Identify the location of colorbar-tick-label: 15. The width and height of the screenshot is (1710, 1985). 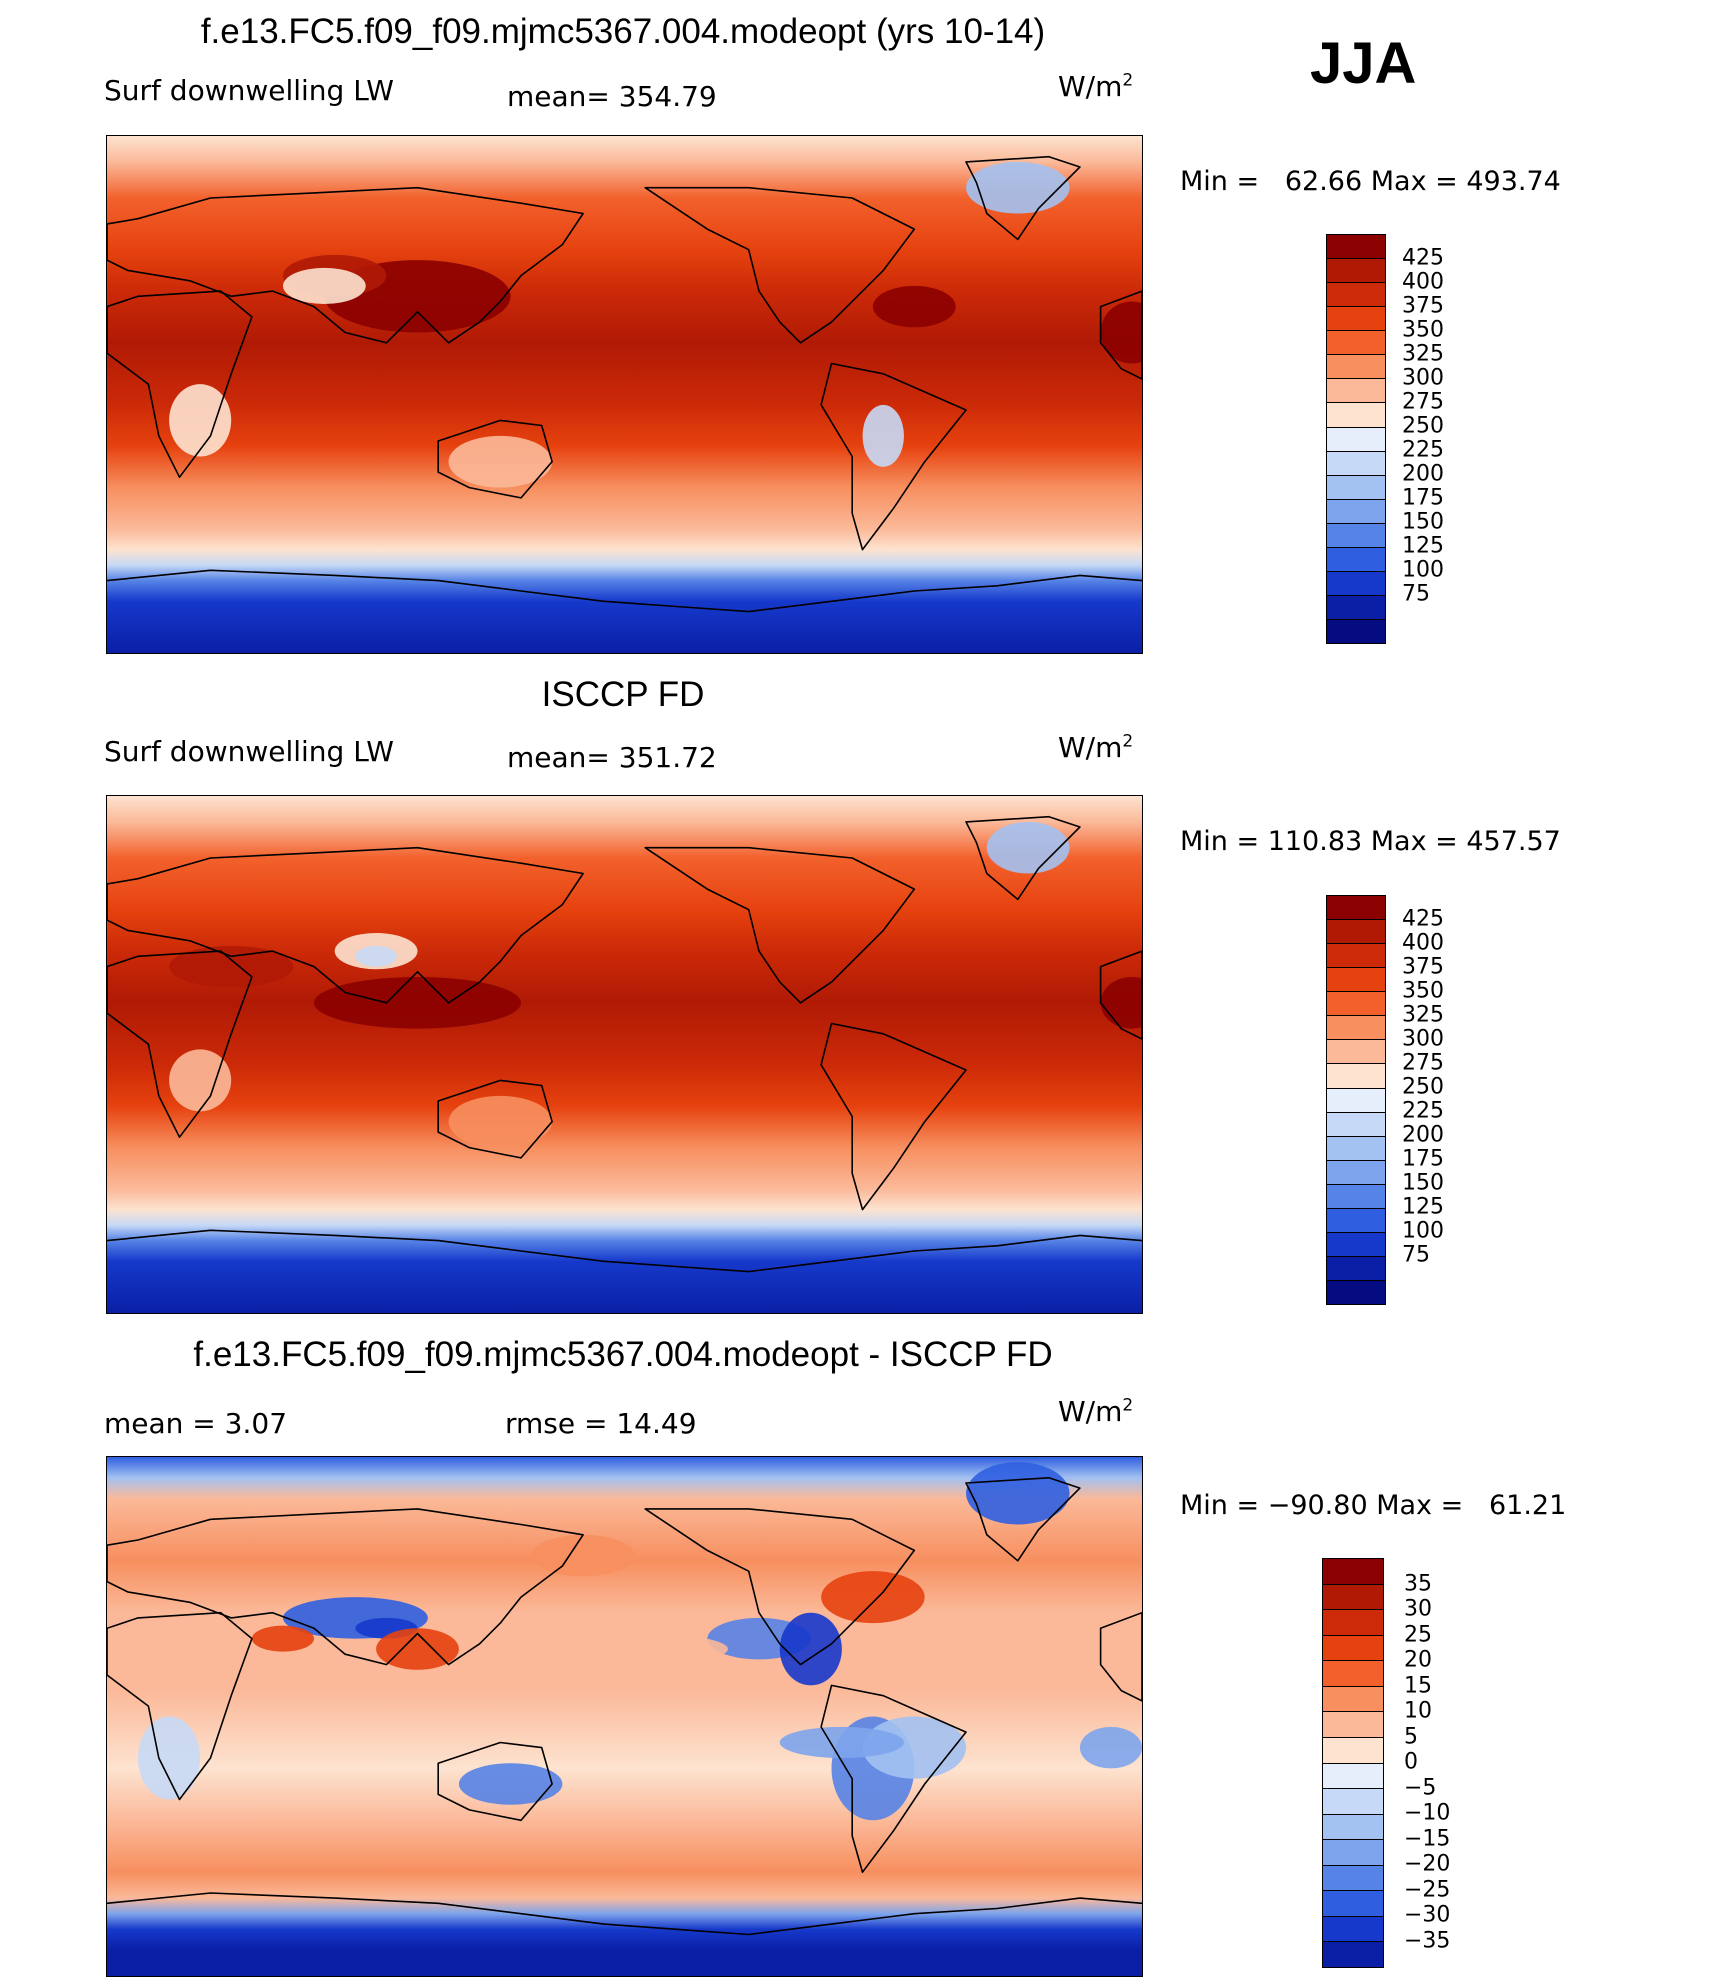
(1418, 1685).